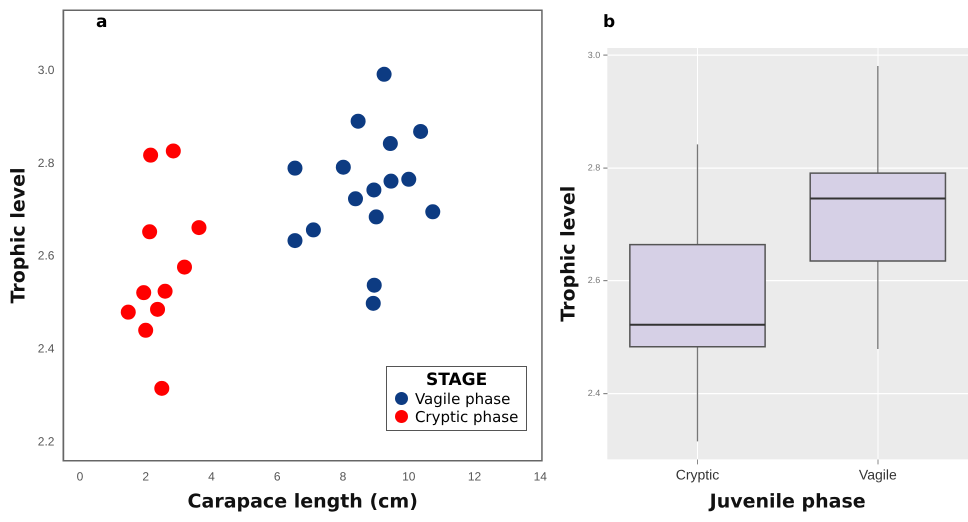 The height and width of the screenshot is (522, 968). Describe the element at coordinates (541, 476) in the screenshot. I see `x-tick-label: 14` at that location.